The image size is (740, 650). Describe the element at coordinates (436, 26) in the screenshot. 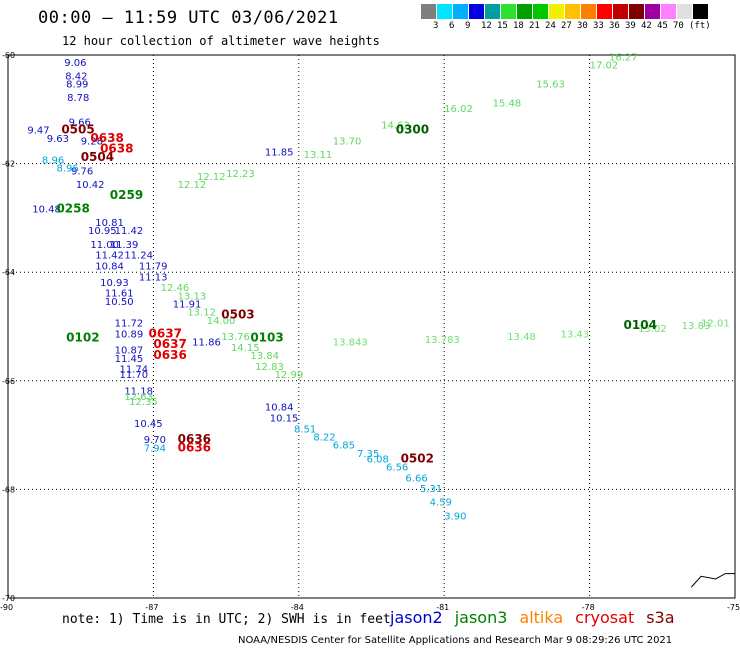

I see `legend-label: 3` at that location.